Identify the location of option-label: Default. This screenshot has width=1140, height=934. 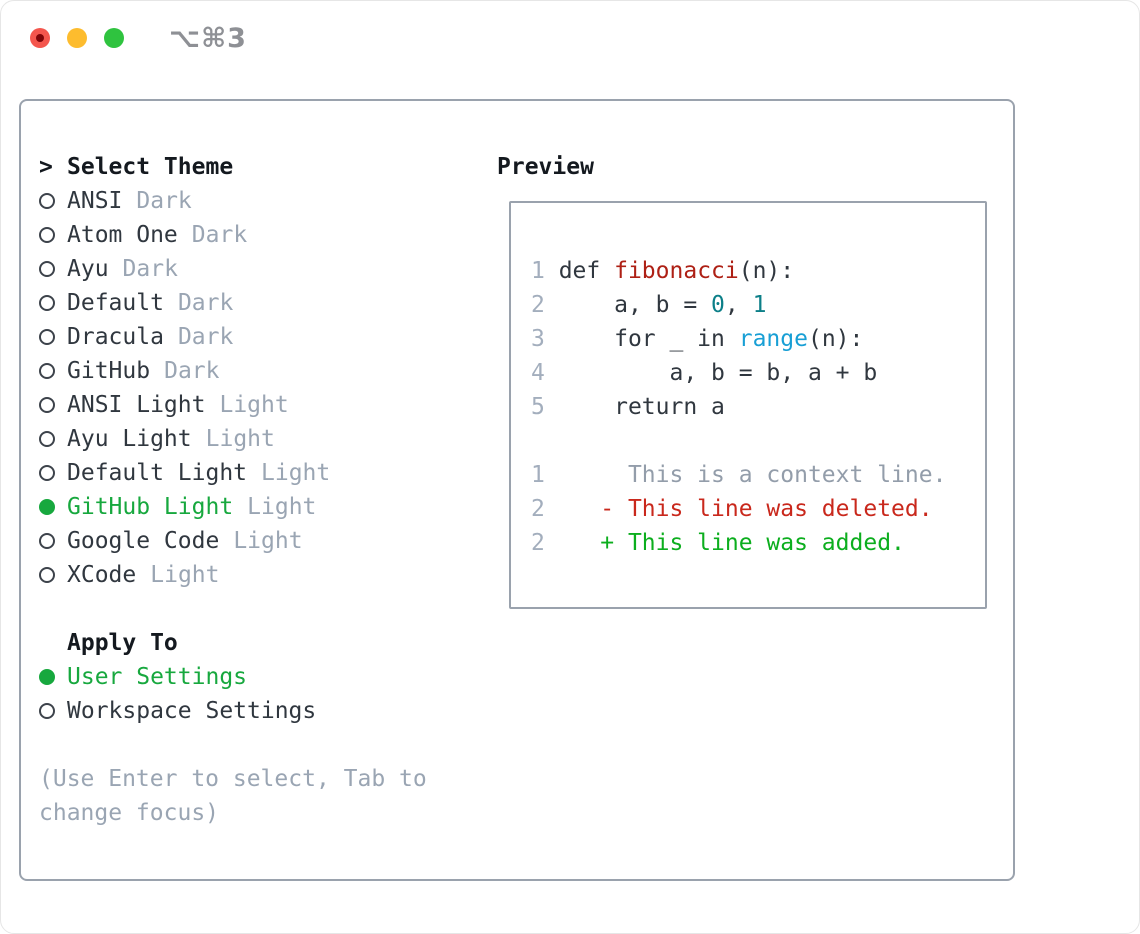
(115, 303).